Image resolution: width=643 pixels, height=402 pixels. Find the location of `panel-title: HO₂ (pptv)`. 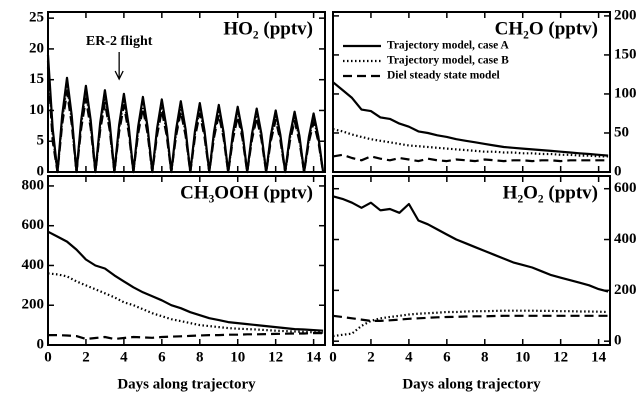

panel-title: HO₂ (pptv) is located at coordinates (268, 28).